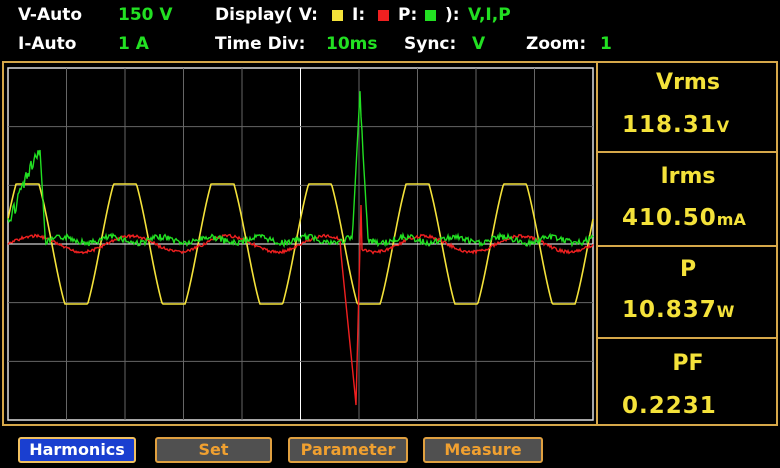 This screenshot has height=468, width=780. Describe the element at coordinates (47, 44) in the screenshot. I see `i-range-label: I-Auto` at that location.